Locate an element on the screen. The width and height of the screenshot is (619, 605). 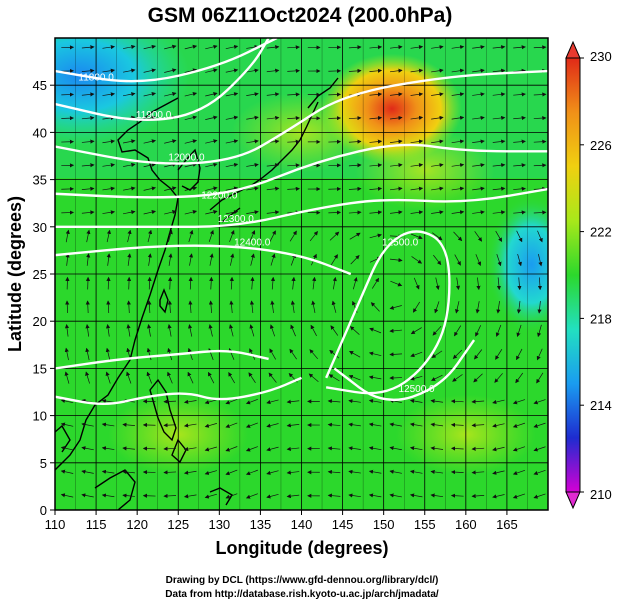
contour-label: 11800.0 is located at coordinates (96, 77).